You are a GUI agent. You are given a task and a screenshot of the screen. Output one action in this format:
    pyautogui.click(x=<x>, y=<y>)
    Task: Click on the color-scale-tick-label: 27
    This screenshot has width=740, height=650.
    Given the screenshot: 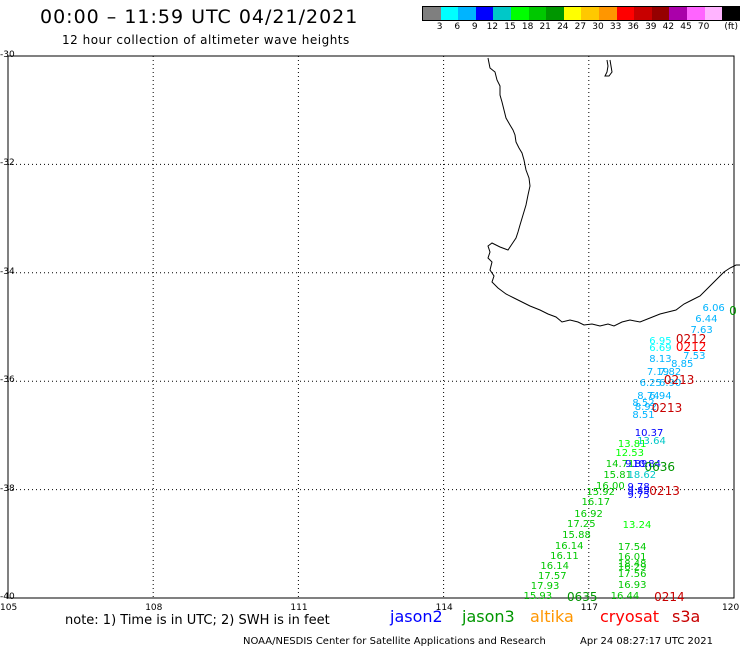 What is the action you would take?
    pyautogui.click(x=580, y=27)
    